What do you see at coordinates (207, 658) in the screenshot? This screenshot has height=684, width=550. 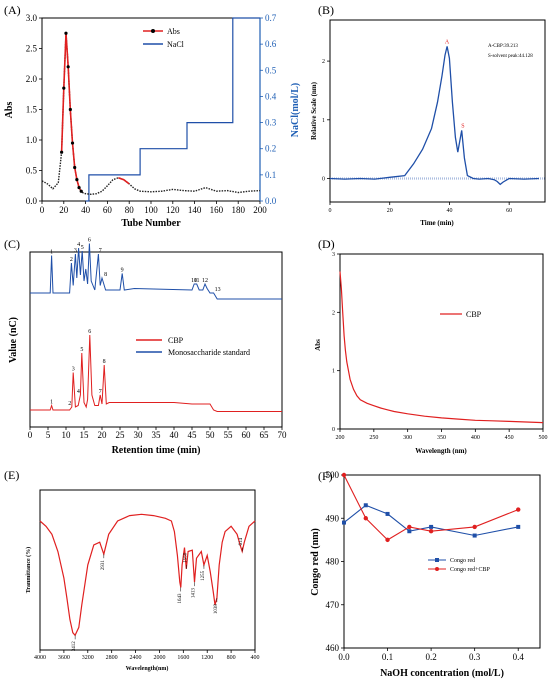 I see `x-tick-label: 1200` at bounding box center [207, 658].